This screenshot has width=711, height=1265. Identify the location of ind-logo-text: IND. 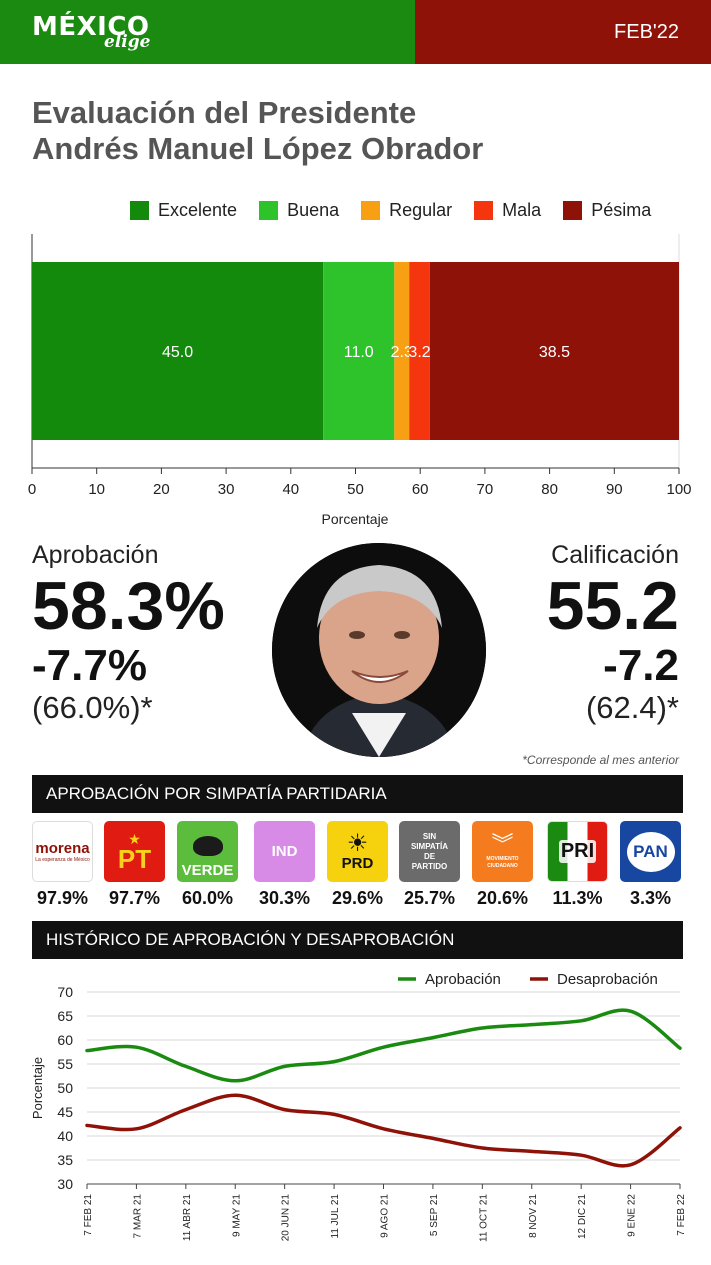
(284, 851).